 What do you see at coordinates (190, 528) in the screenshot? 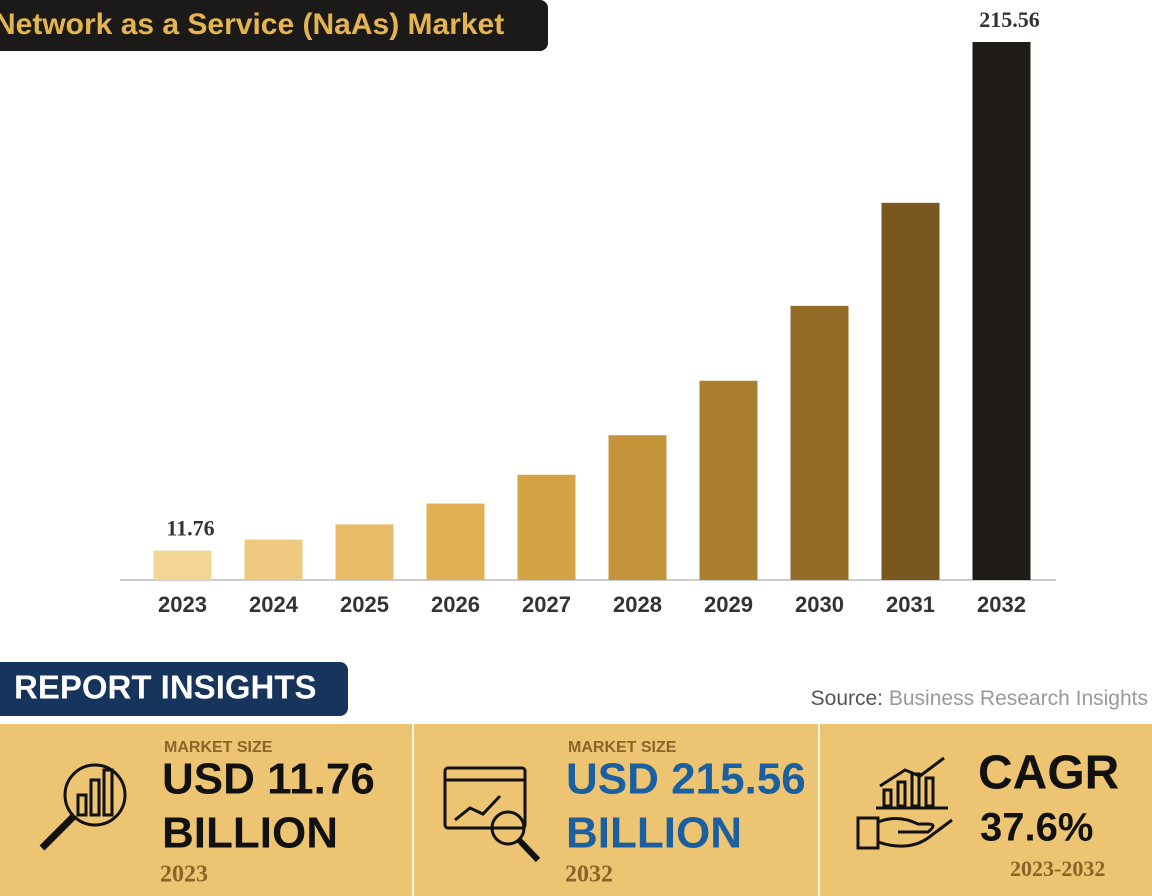
I see `value-label: 11.76` at bounding box center [190, 528].